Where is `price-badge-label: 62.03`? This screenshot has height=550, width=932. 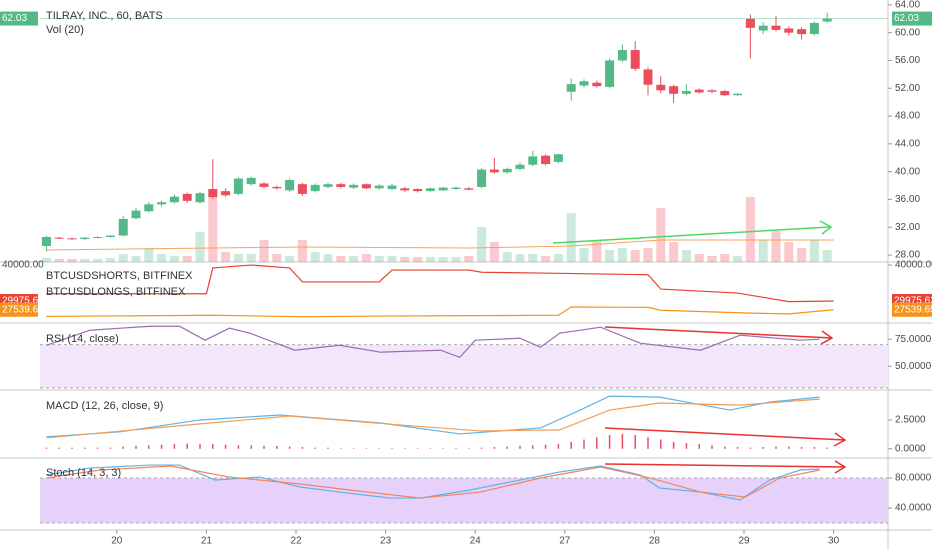 price-badge-label: 62.03 is located at coordinates (14, 18).